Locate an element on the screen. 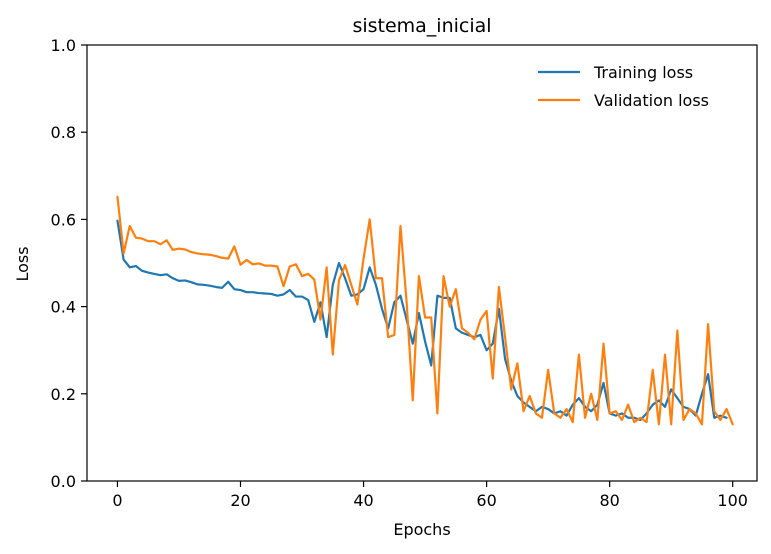 The height and width of the screenshot is (554, 771). y-axis-label: Loss is located at coordinates (22, 263).